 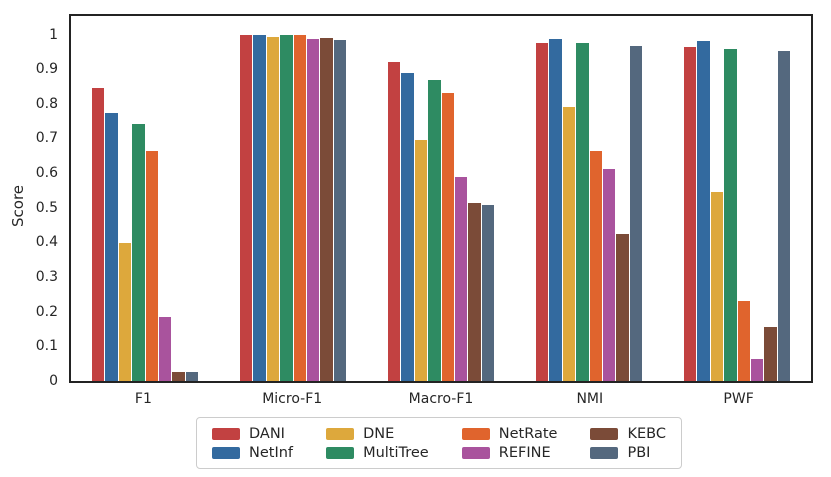 I want to click on bar-DNE-Micro-F1, so click(x=273, y=209).